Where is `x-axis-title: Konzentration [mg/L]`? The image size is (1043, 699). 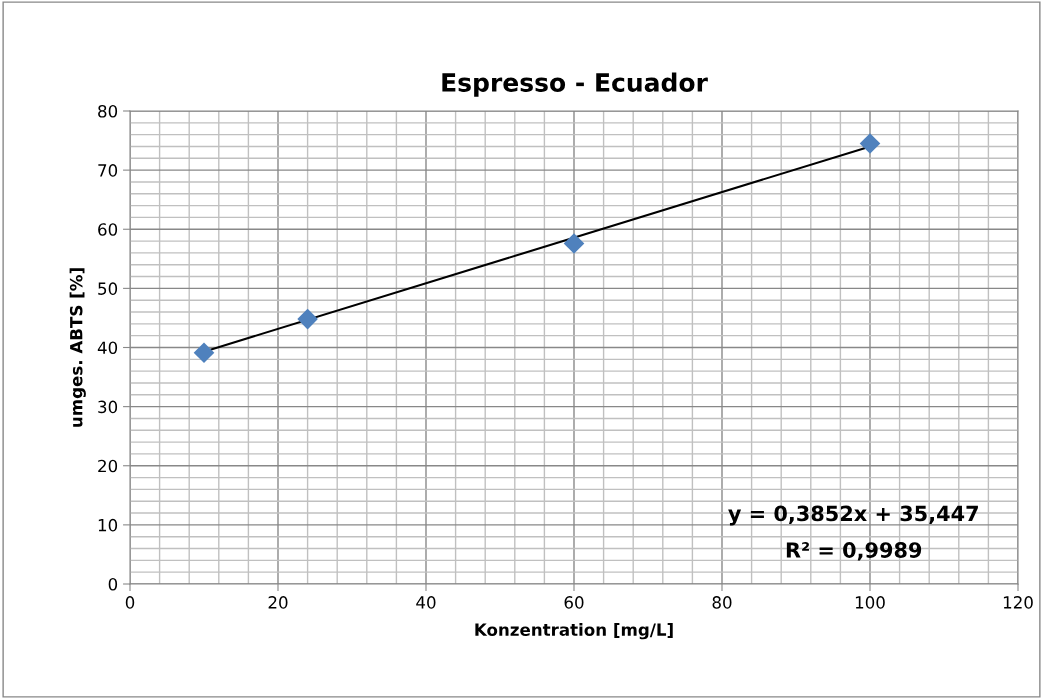 x-axis-title: Konzentration [mg/L] is located at coordinates (574, 631).